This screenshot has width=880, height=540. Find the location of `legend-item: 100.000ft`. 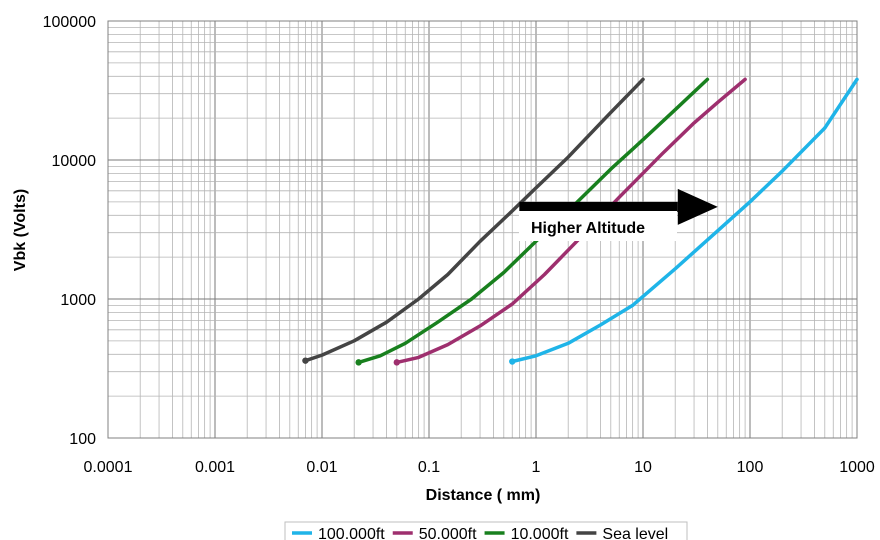

legend-item: 100.000ft is located at coordinates (338, 533).